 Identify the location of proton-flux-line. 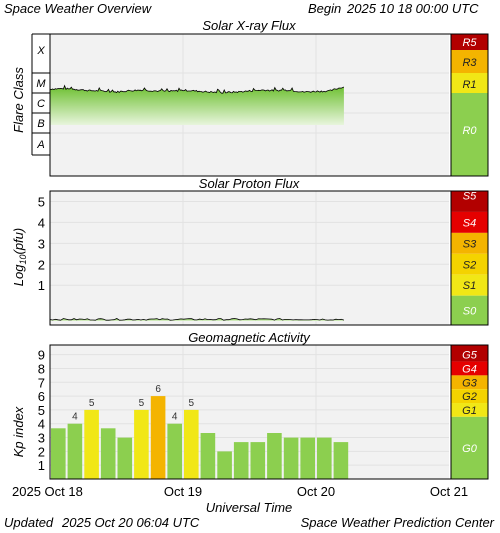
(197, 319).